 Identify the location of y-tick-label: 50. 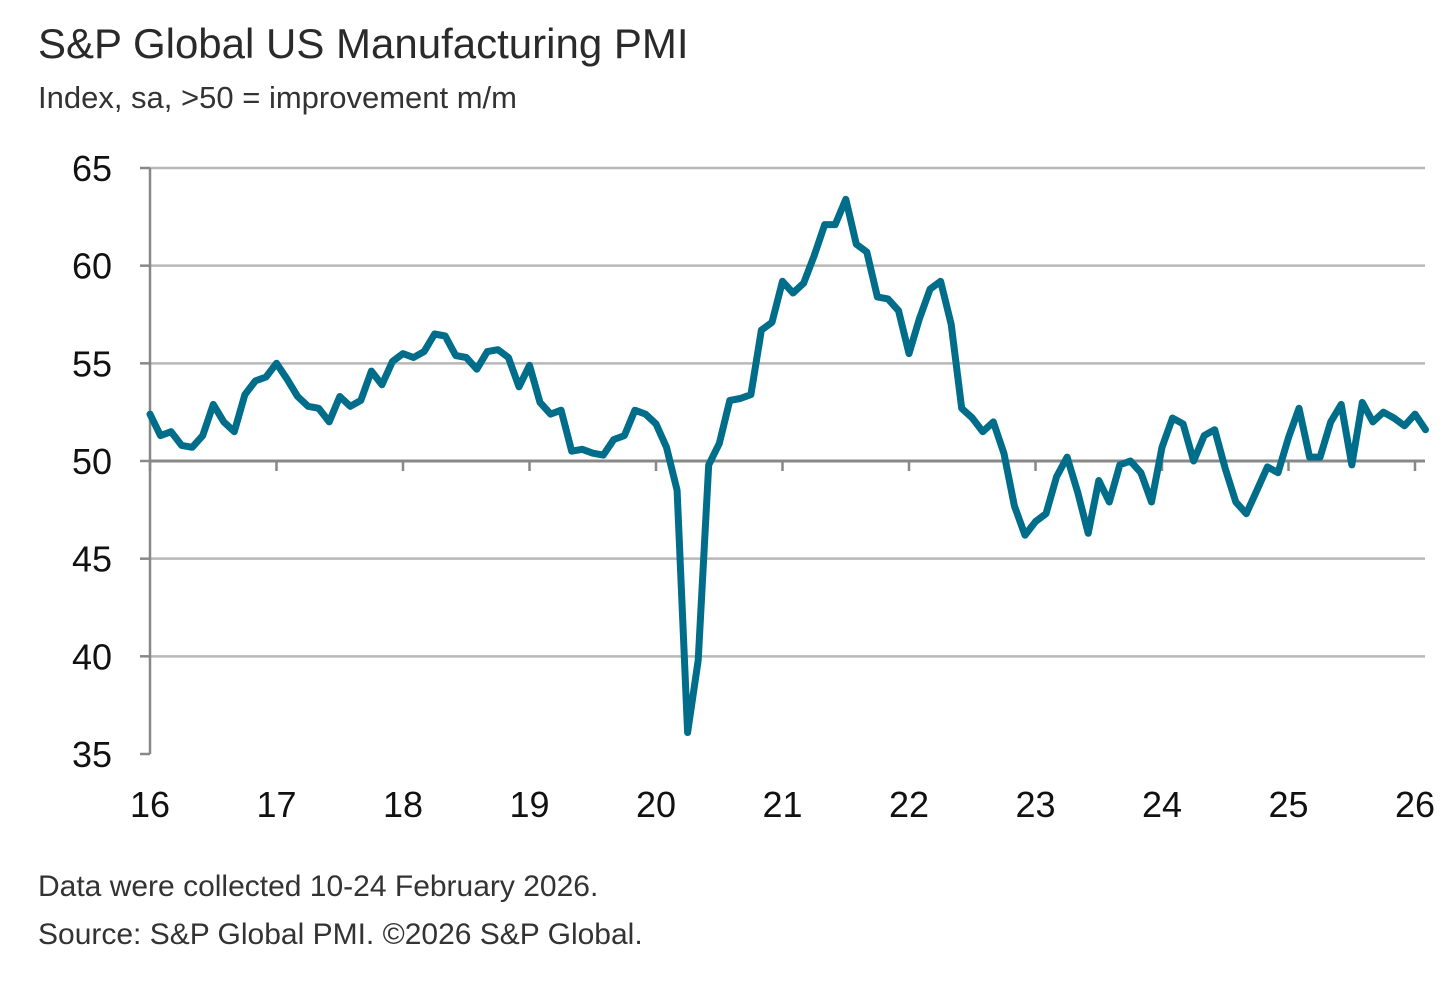
(92, 461).